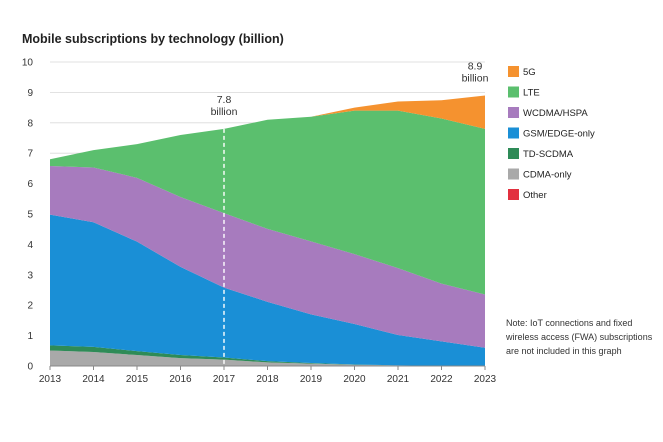  I want to click on legend-label-lte: LTE, so click(531, 93).